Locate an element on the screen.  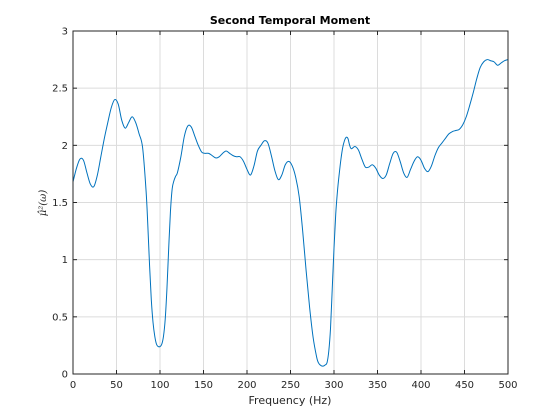
y-tick-label: 2 is located at coordinates (65, 146).